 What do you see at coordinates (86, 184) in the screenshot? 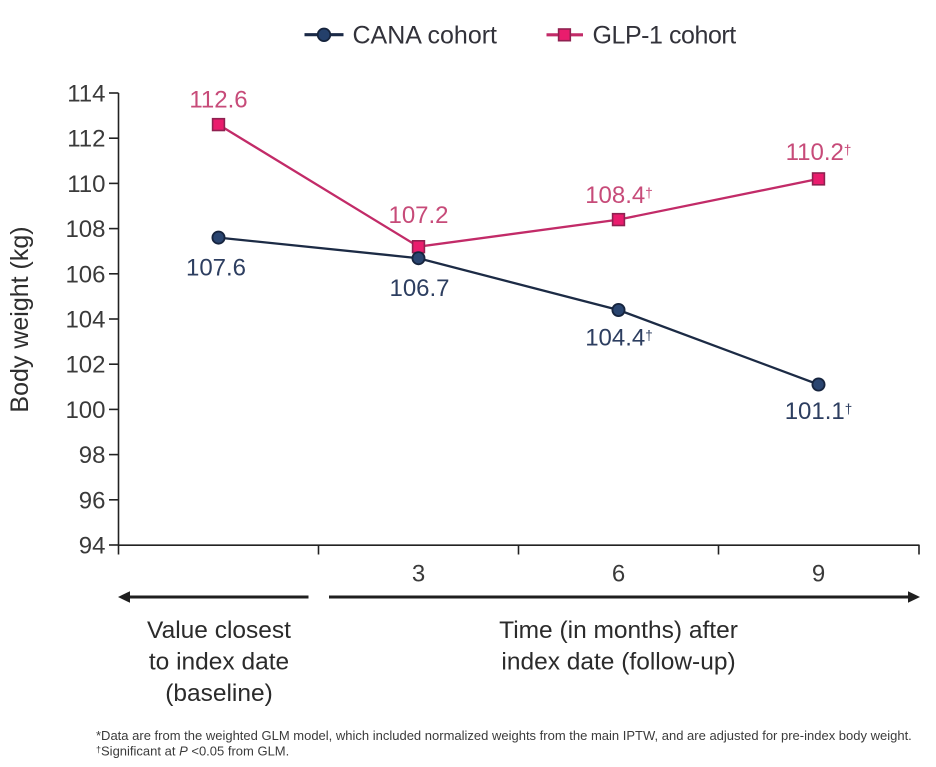
I see `svg-text: 110` at bounding box center [86, 184].